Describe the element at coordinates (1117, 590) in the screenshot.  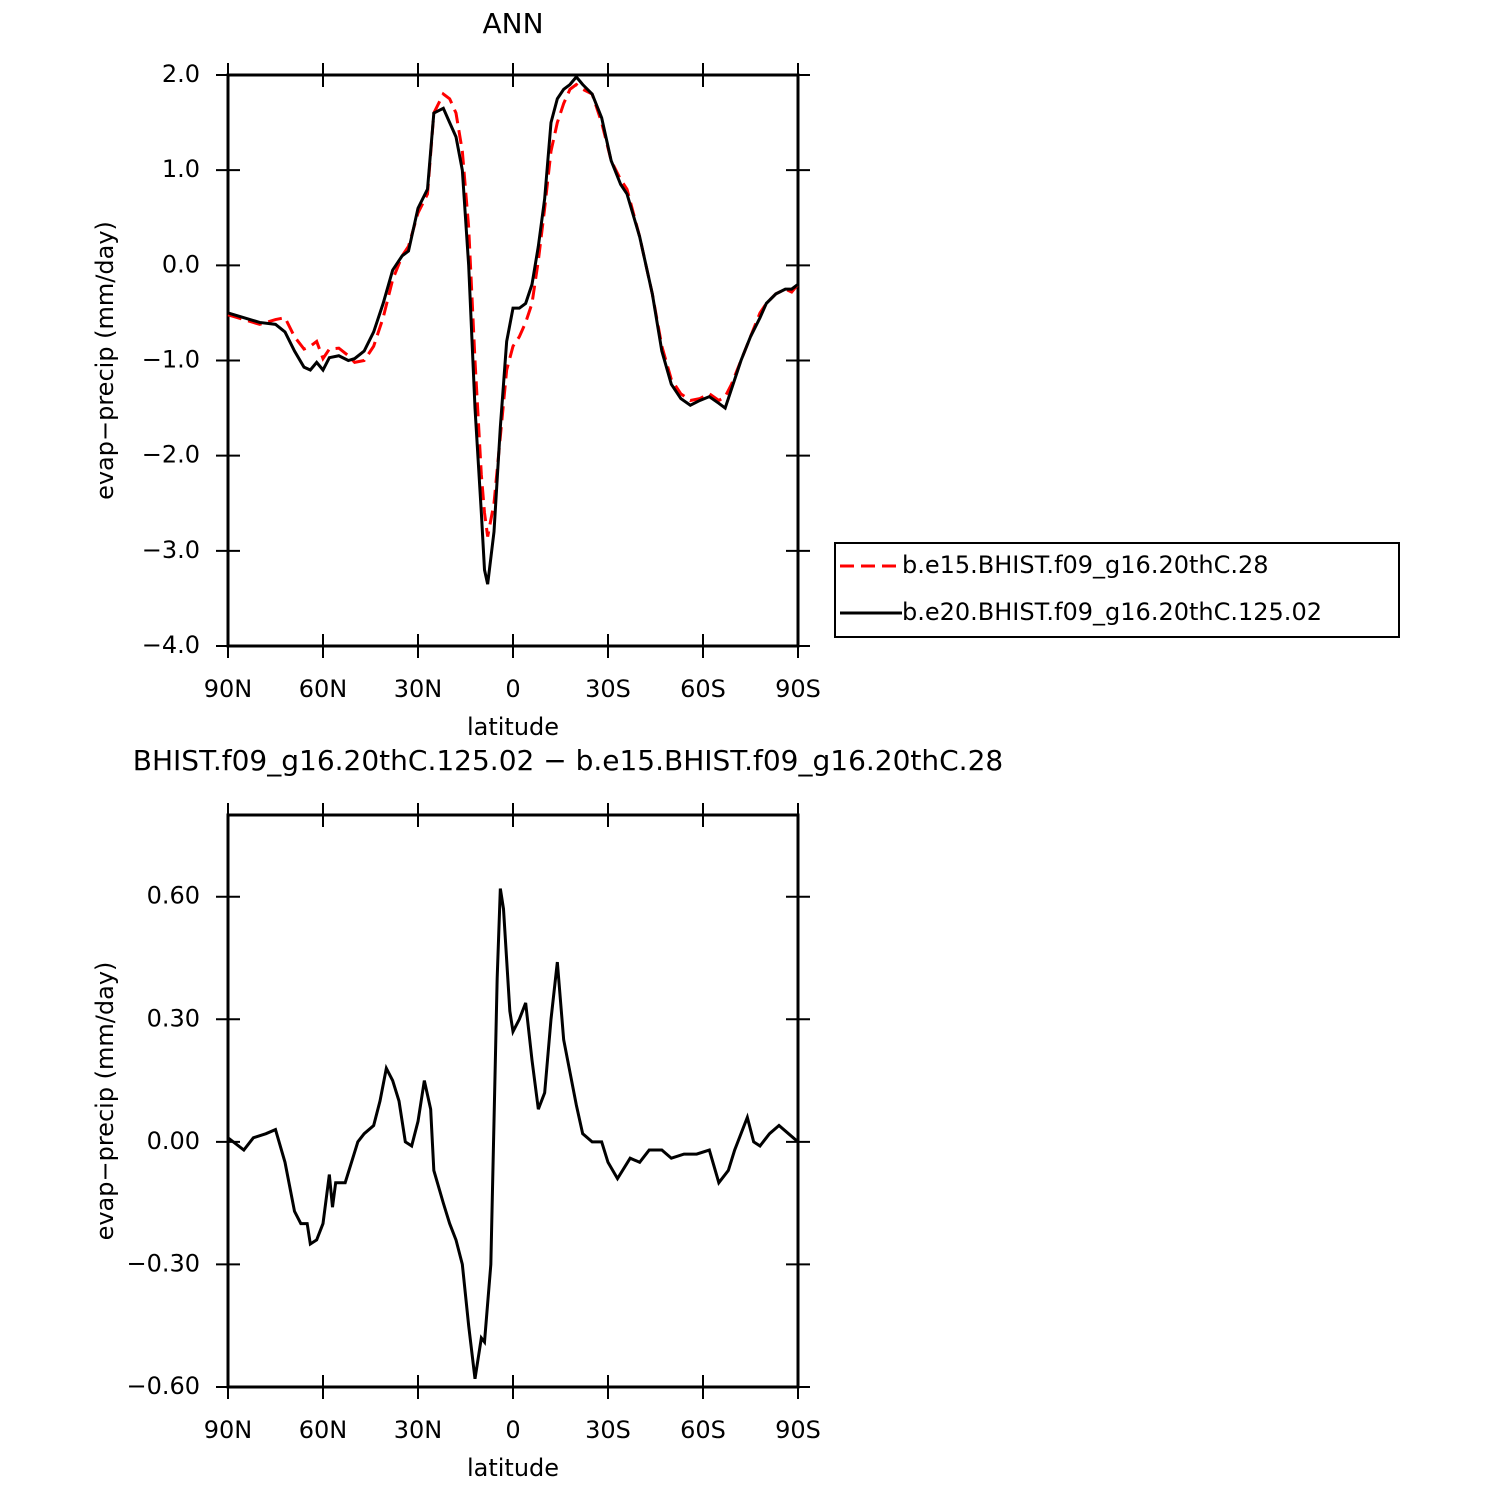
I see `legend-box` at that location.